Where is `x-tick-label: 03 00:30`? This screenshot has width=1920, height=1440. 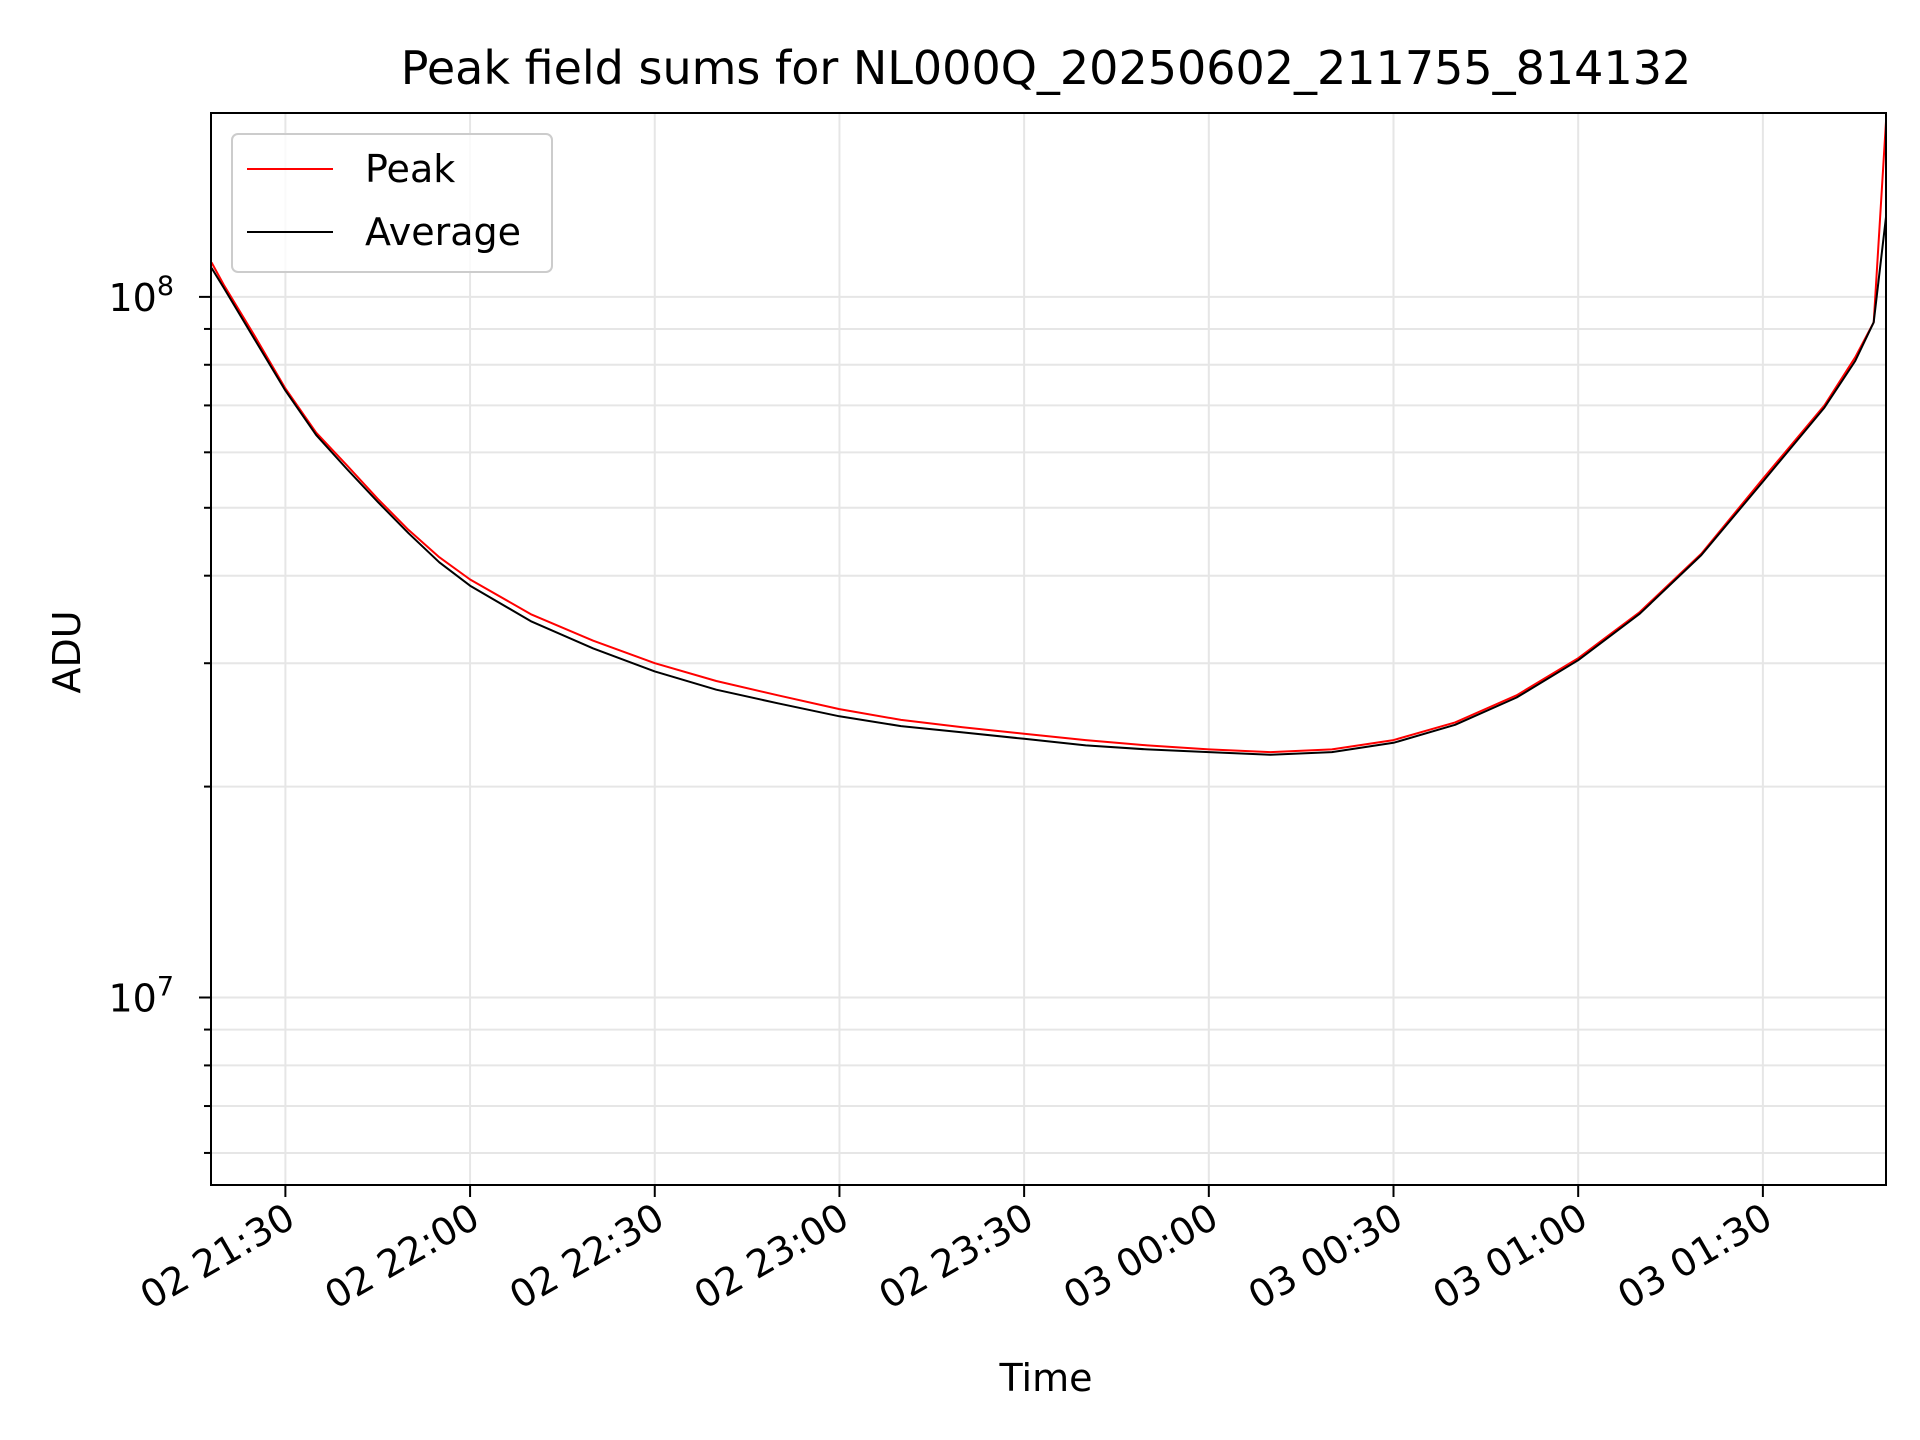 x-tick-label: 03 00:30 is located at coordinates (1325, 1256).